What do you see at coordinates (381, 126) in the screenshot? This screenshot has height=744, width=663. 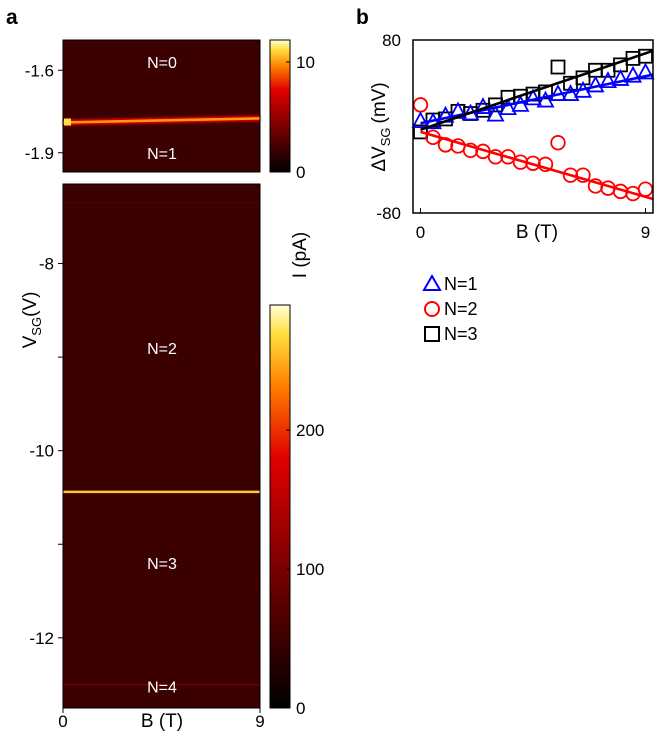 I see `scatter-ylabel: ΔVSG (mV)` at bounding box center [381, 126].